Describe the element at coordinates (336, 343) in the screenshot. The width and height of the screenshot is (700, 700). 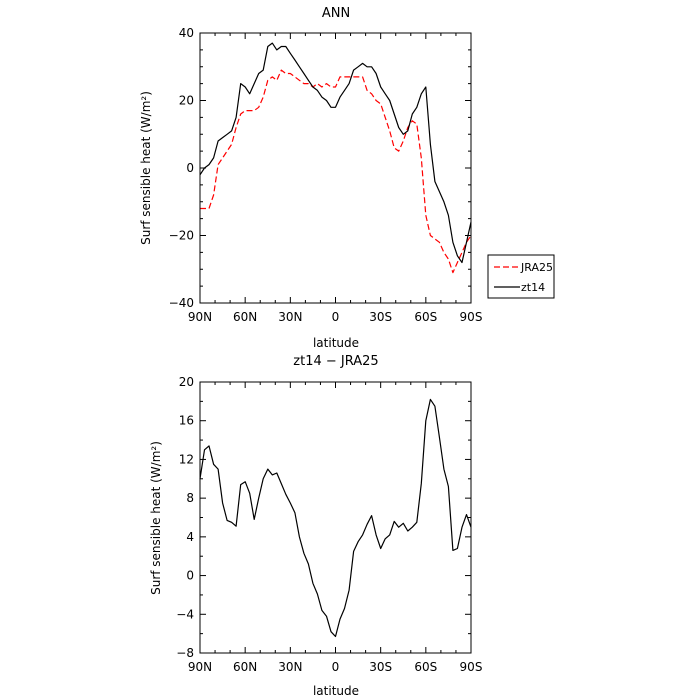
I see `top-xlabel: latitude` at that location.